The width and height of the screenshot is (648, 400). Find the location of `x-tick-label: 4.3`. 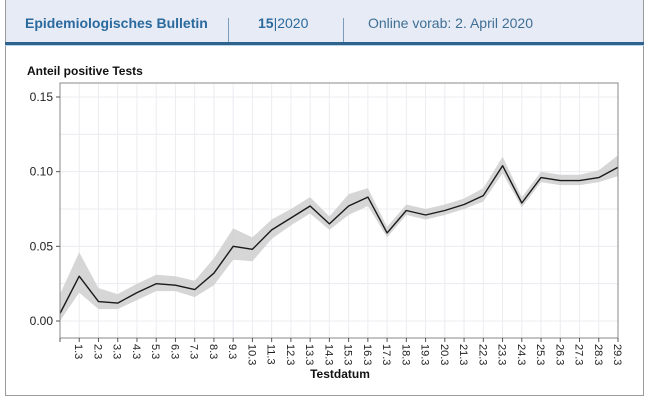

x-tick-label: 4.3 is located at coordinates (136, 351).